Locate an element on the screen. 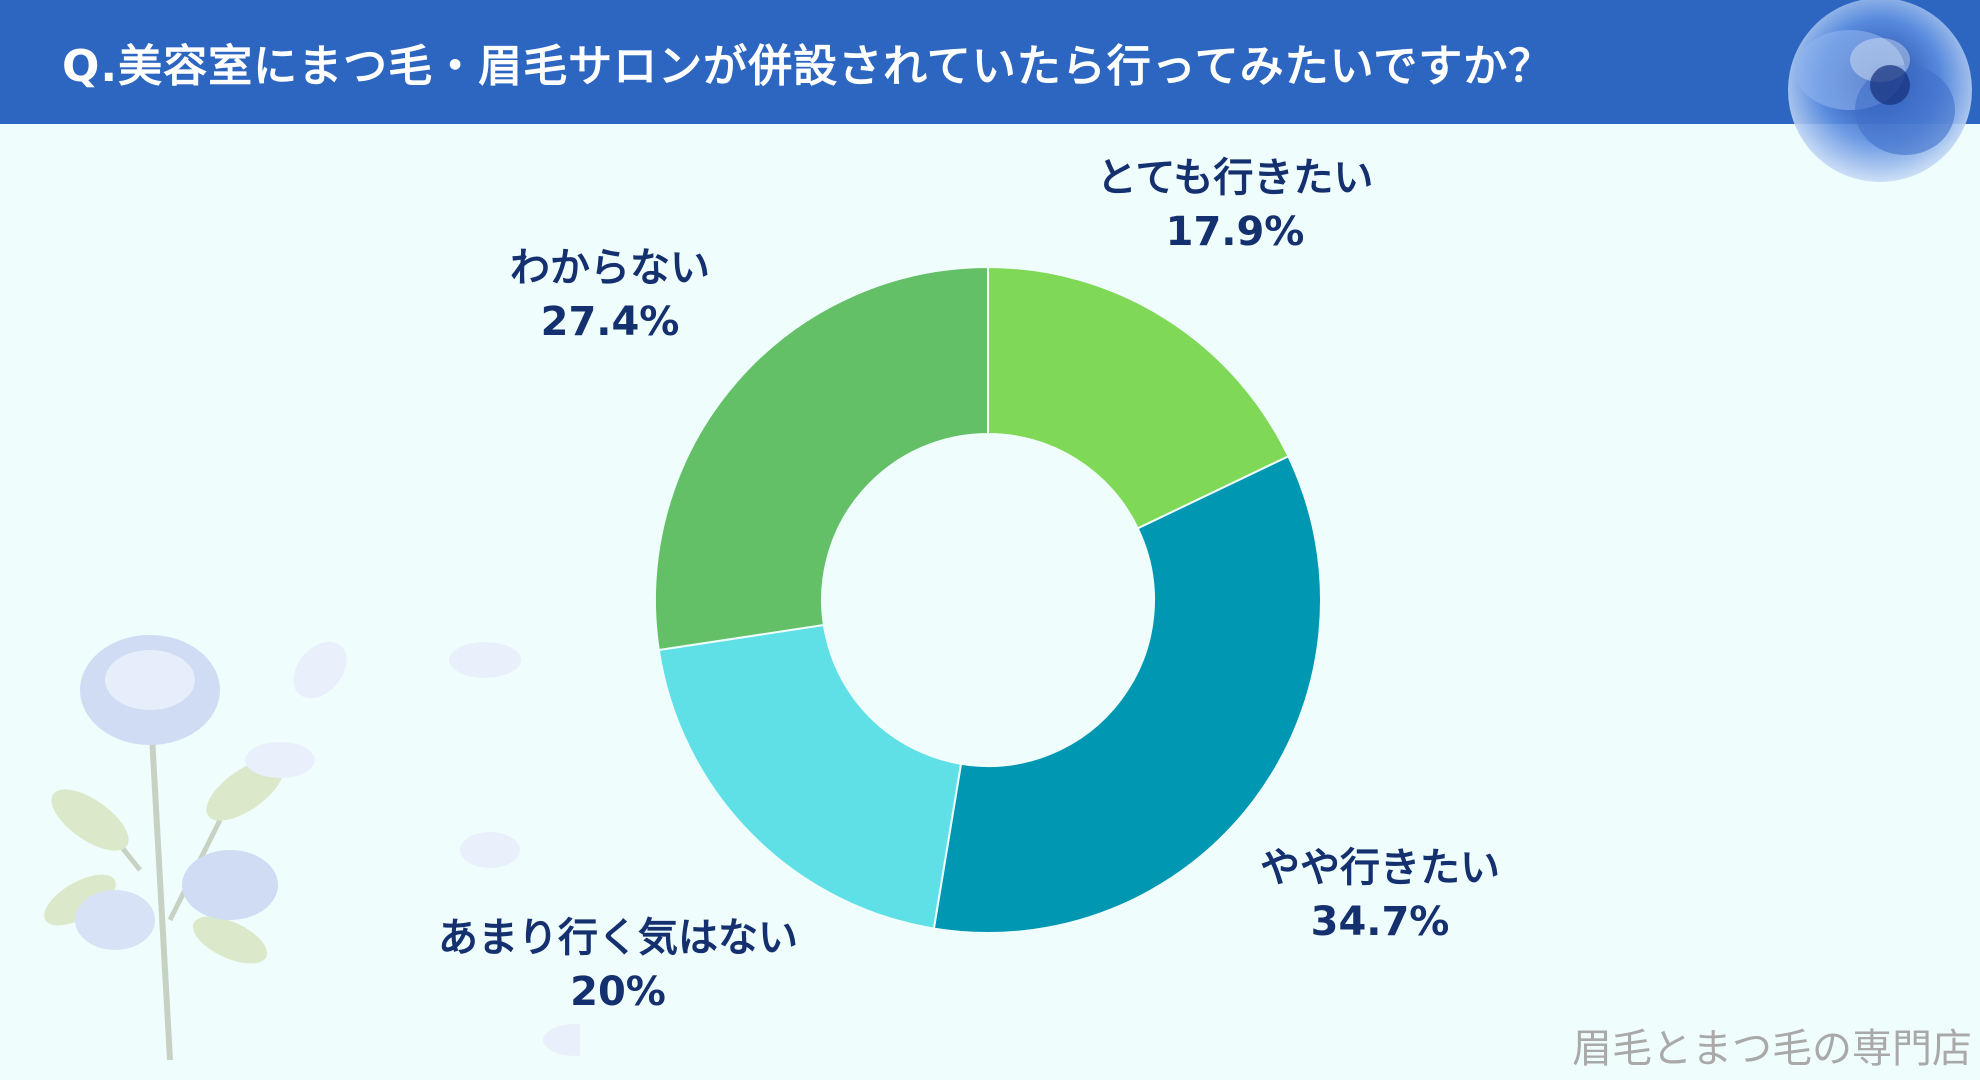 The height and width of the screenshot is (1080, 1980). slice-category-label: わからない is located at coordinates (610, 268).